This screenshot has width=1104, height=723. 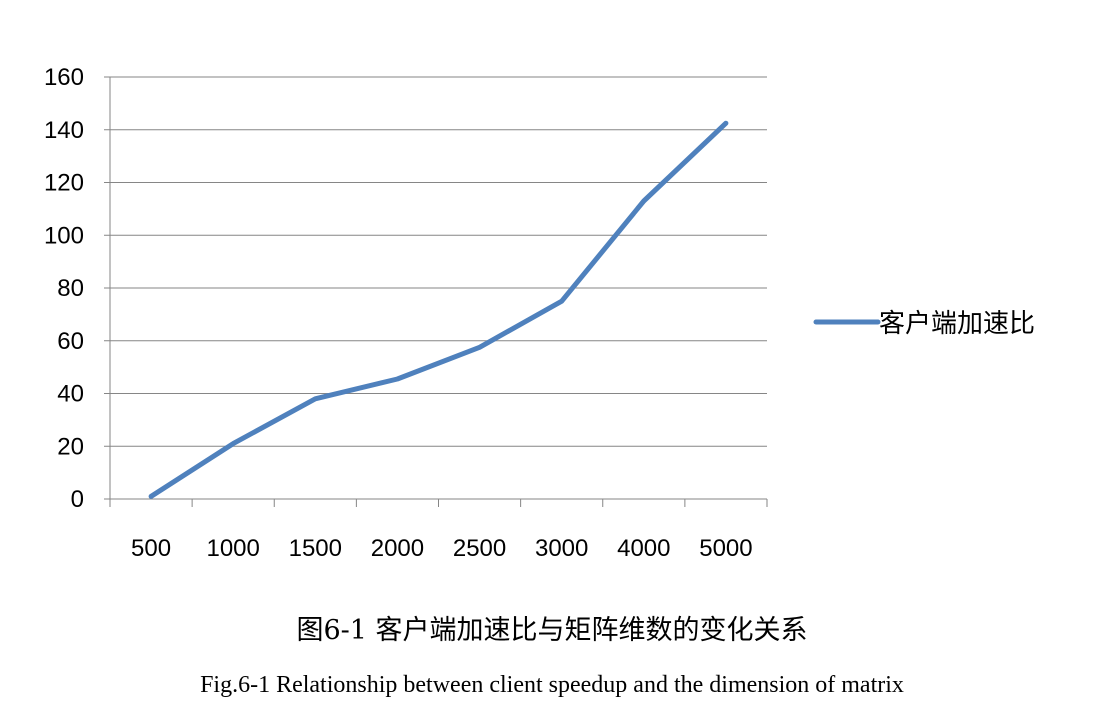 I want to click on y-axis-ticks: 0 20 40 60 80 100 120 140 160, so click(x=64, y=288).